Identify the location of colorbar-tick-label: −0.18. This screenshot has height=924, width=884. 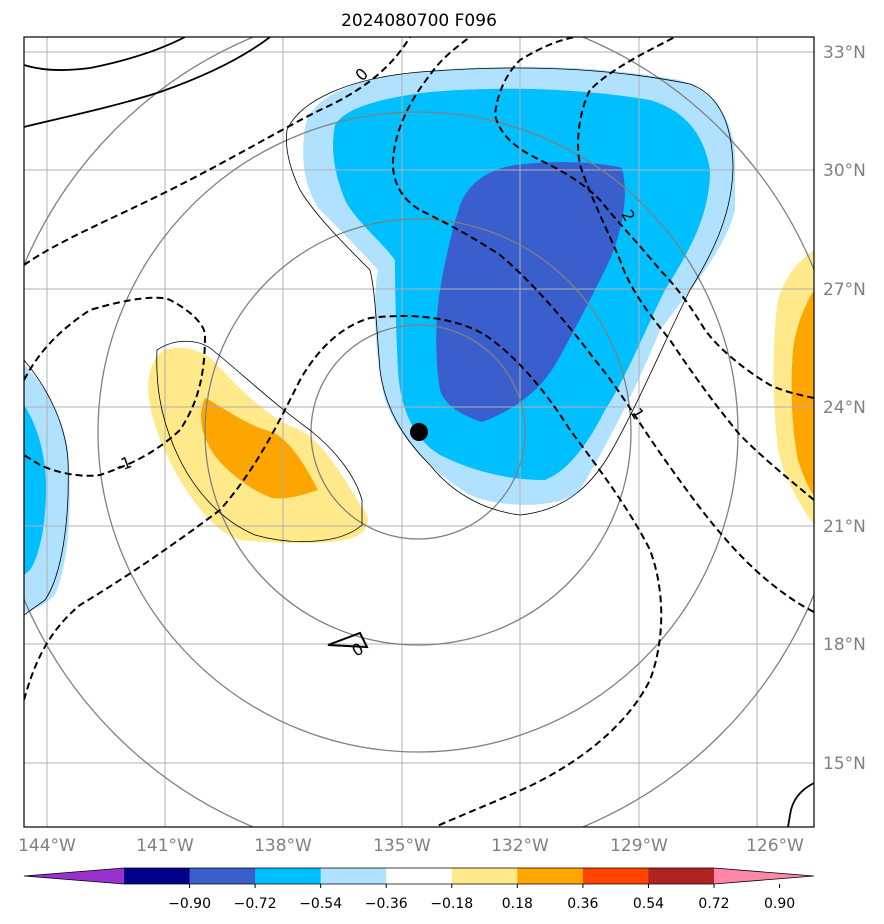
(451, 904).